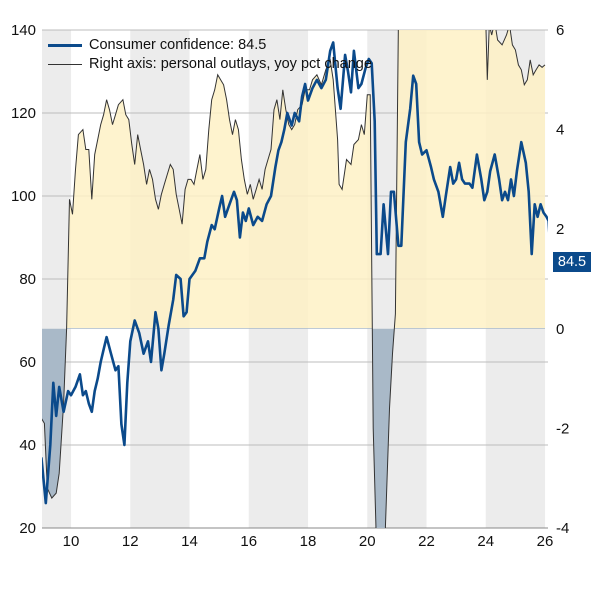  What do you see at coordinates (27, 279) in the screenshot?
I see `left-tick-label: 80` at bounding box center [27, 279].